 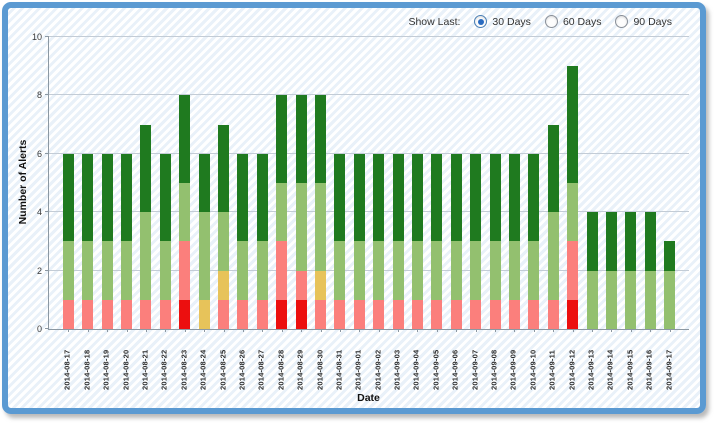 I want to click on x-tick-label: 2014-09-09, so click(x=513, y=369).